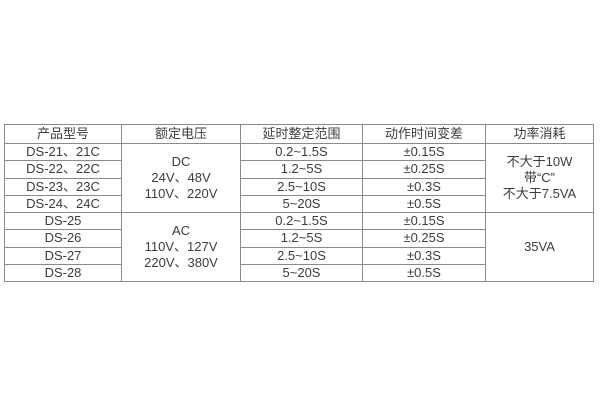  I want to click on column-header-power-consumption: 功率消耗, so click(539, 134).